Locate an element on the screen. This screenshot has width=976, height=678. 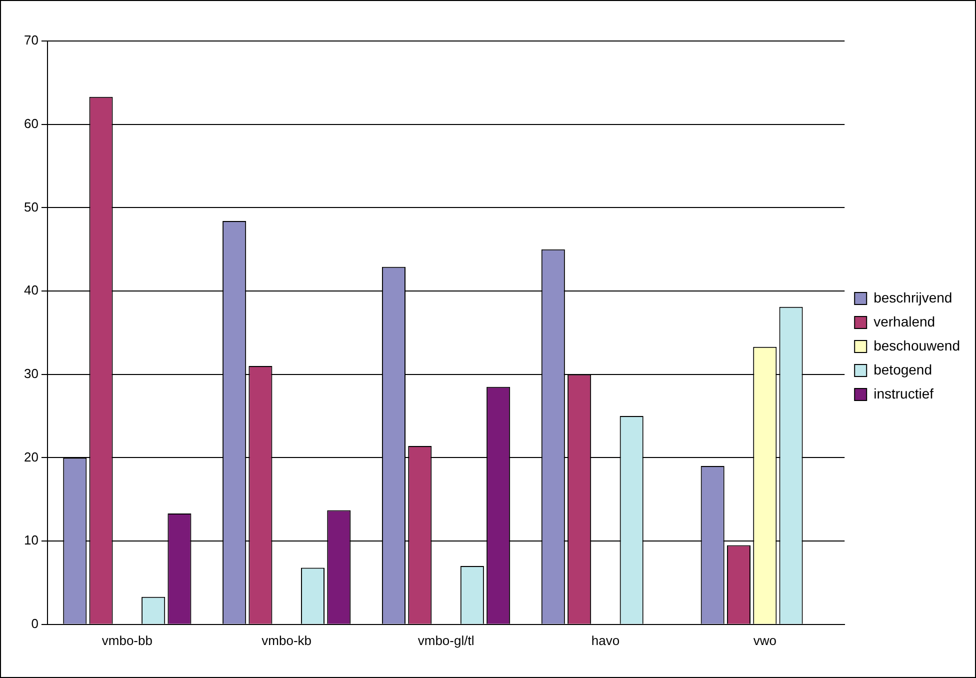
x-tick-label: vmbo-bb is located at coordinates (127, 640).